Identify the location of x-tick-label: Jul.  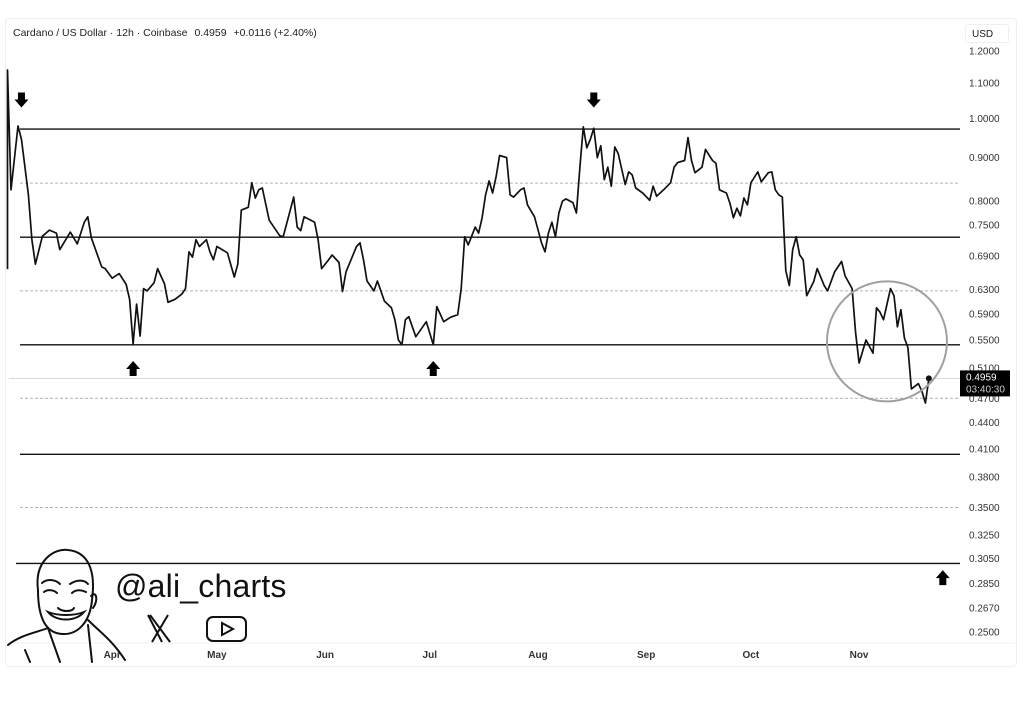
(430, 655).